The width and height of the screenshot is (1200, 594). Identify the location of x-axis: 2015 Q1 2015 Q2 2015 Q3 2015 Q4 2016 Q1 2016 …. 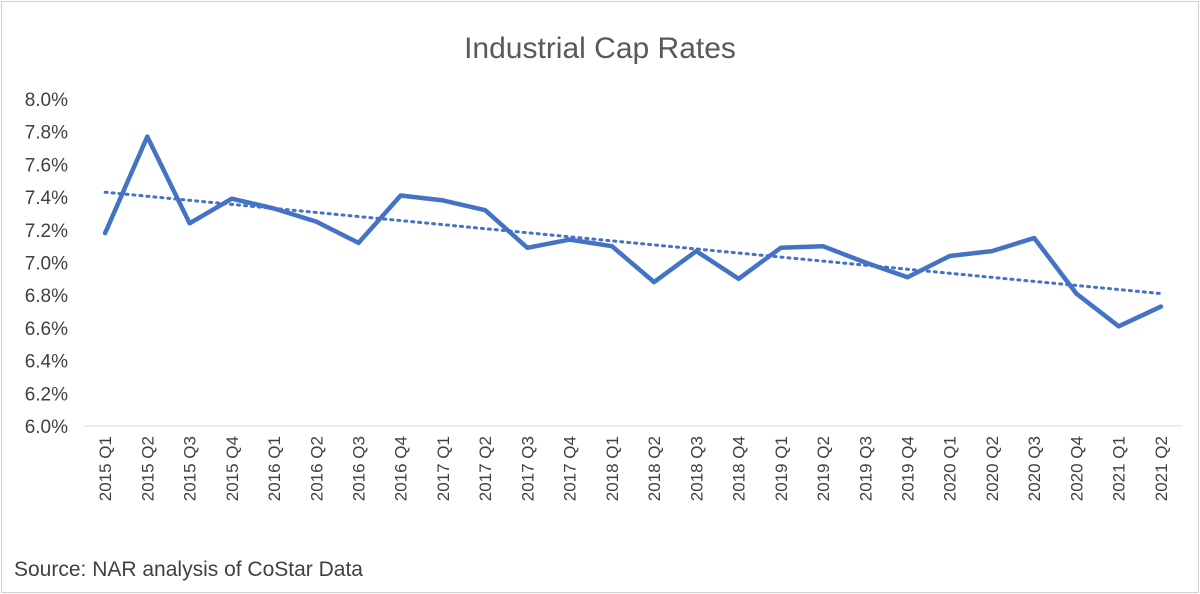
(633, 468).